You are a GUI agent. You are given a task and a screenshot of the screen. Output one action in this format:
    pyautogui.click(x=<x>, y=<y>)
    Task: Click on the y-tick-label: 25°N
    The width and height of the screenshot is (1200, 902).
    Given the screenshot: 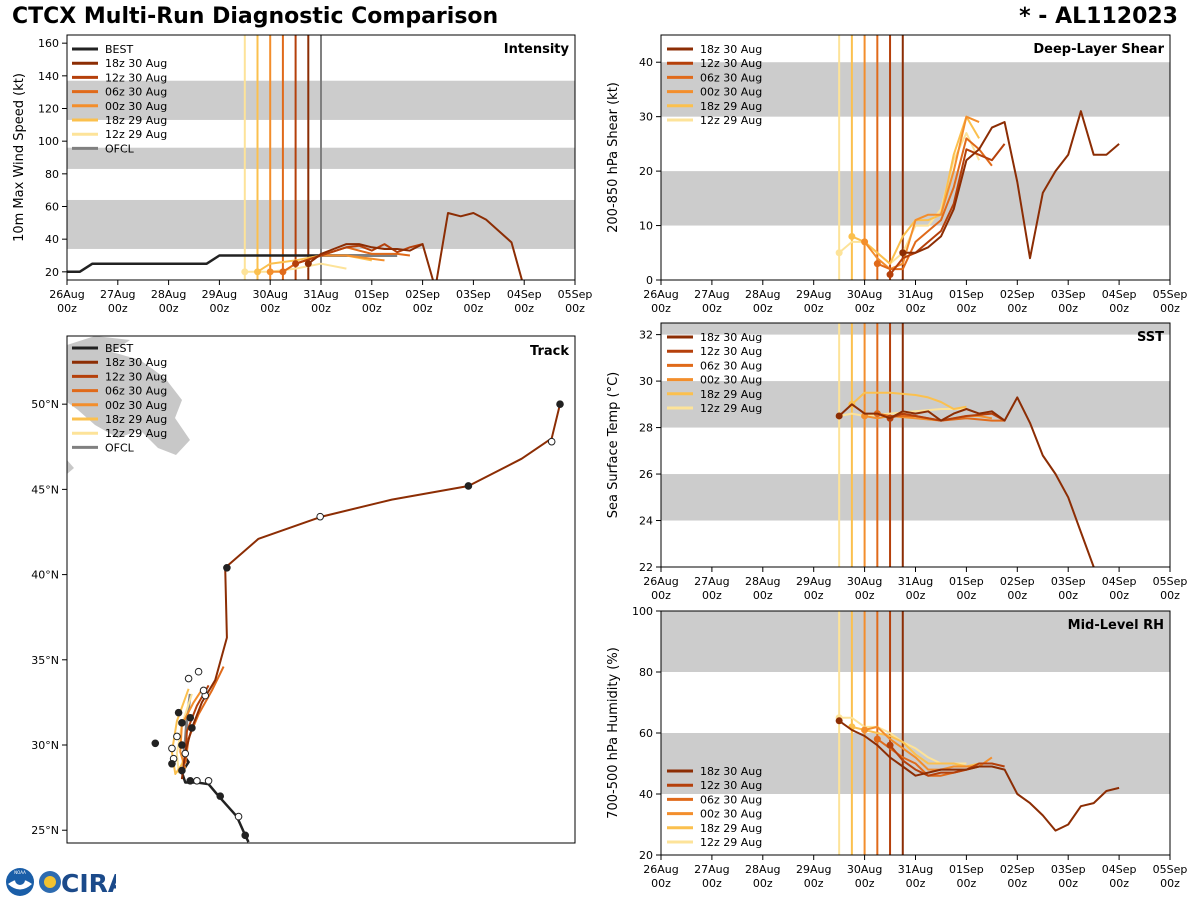 What is the action you would take?
    pyautogui.click(x=45, y=830)
    